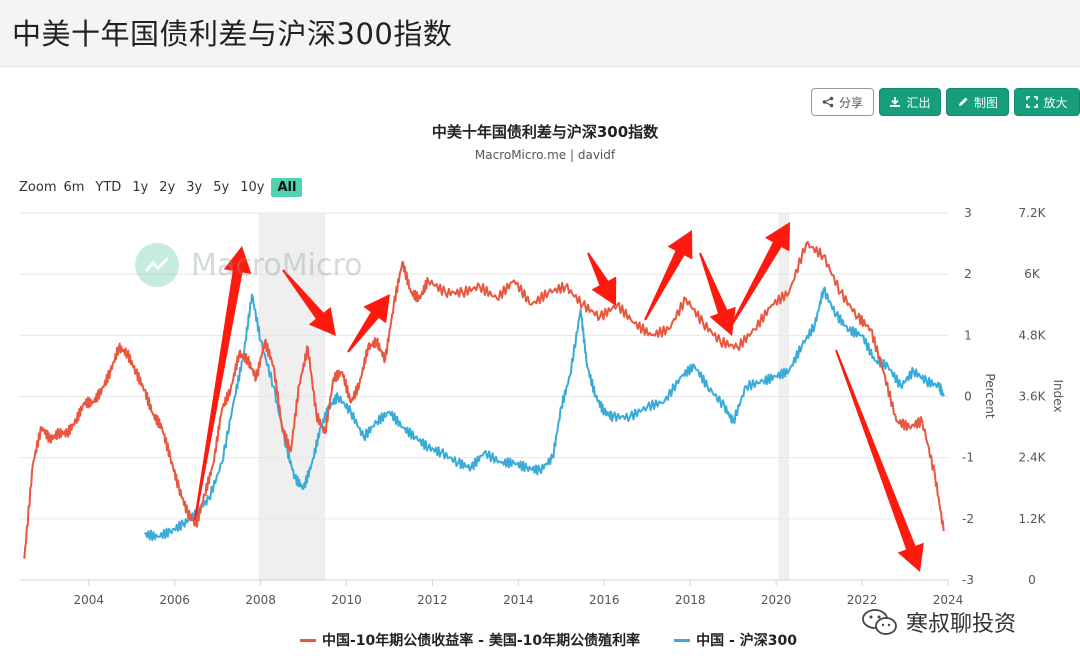  I want to click on macromicro-watermark-text: MacroMicro, so click(277, 265).